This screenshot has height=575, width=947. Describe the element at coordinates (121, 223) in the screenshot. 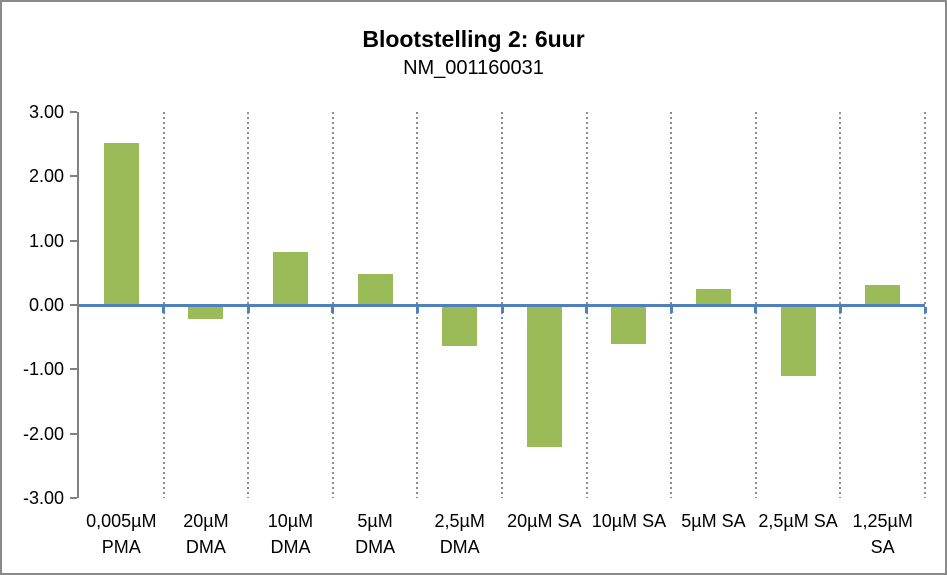

I see `bar-0,005µM PMA` at that location.